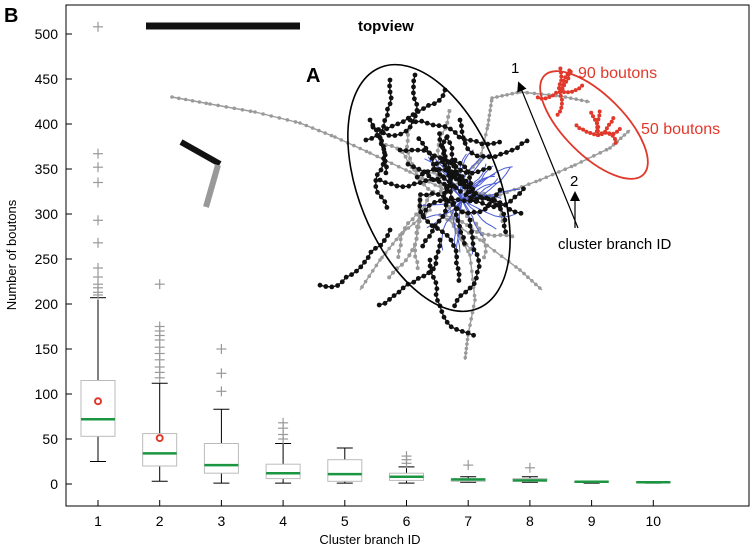  Describe the element at coordinates (11, 254) in the screenshot. I see `y-axis-label: Number of boutons` at that location.